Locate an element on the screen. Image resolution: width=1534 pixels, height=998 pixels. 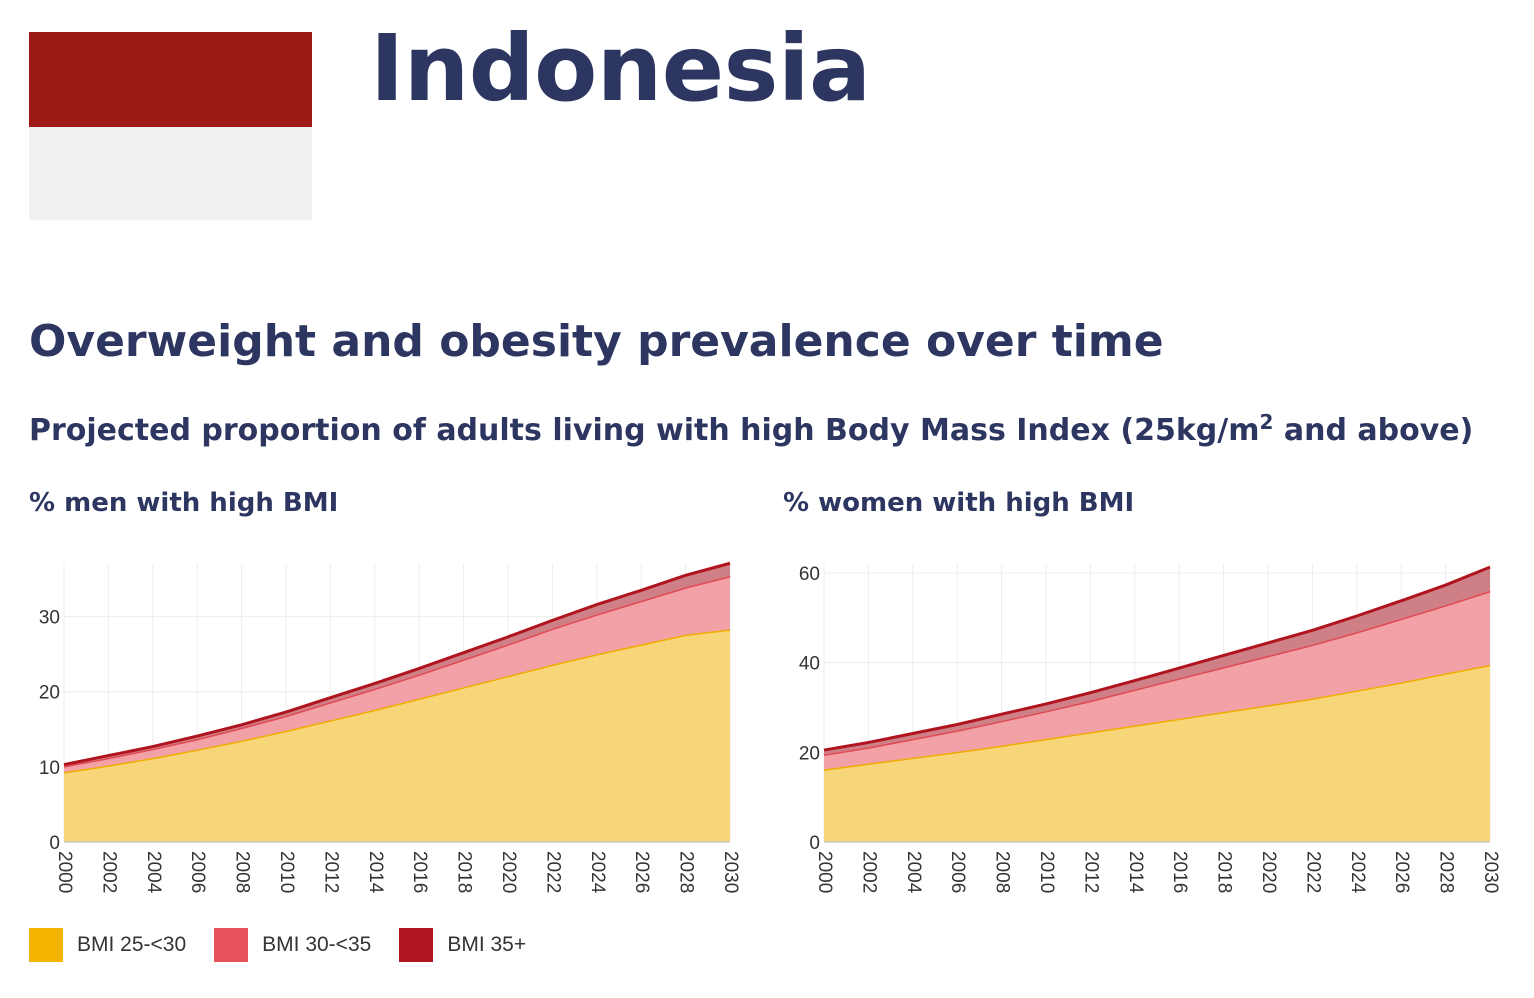
flag-white-band is located at coordinates (170, 173).